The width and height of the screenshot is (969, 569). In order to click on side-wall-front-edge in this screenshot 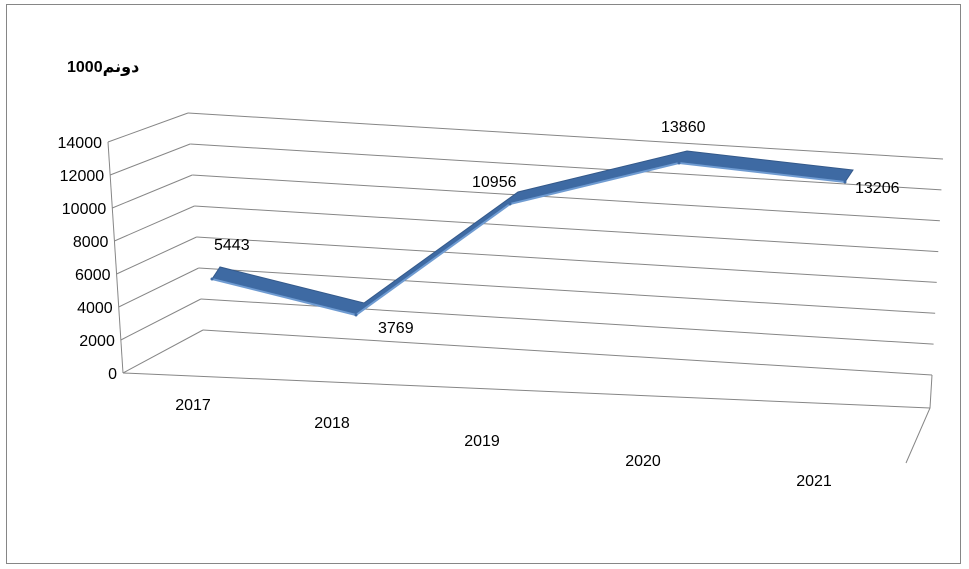, I will do `click(115, 257)`.